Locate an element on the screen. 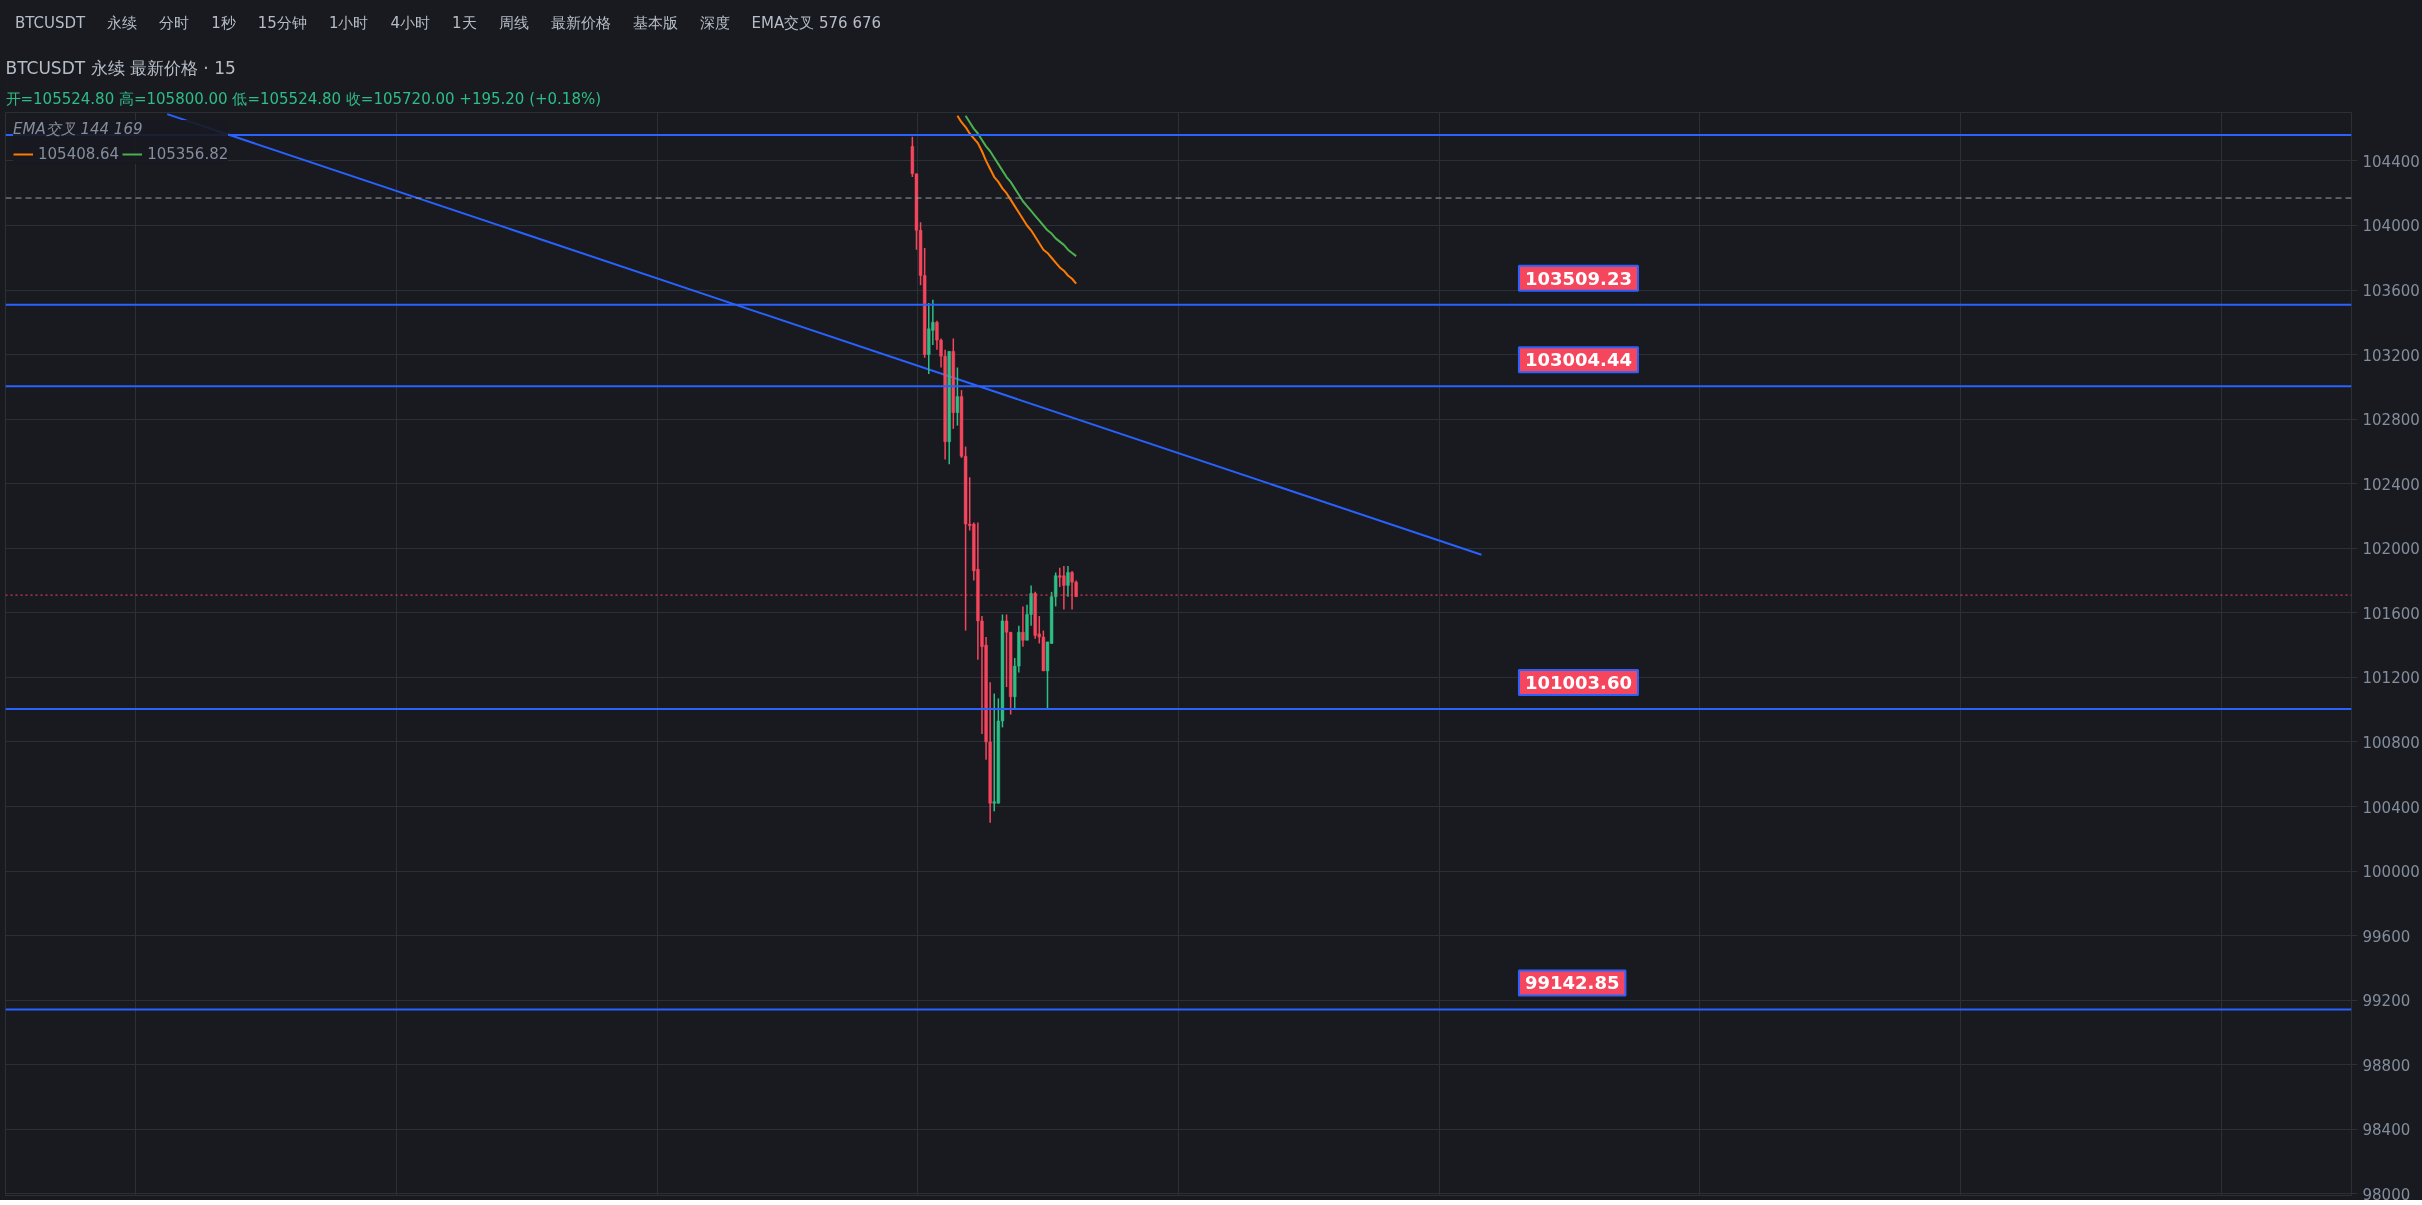 The height and width of the screenshot is (1205, 2422). y-tick-label: 102000 is located at coordinates (2391, 549).